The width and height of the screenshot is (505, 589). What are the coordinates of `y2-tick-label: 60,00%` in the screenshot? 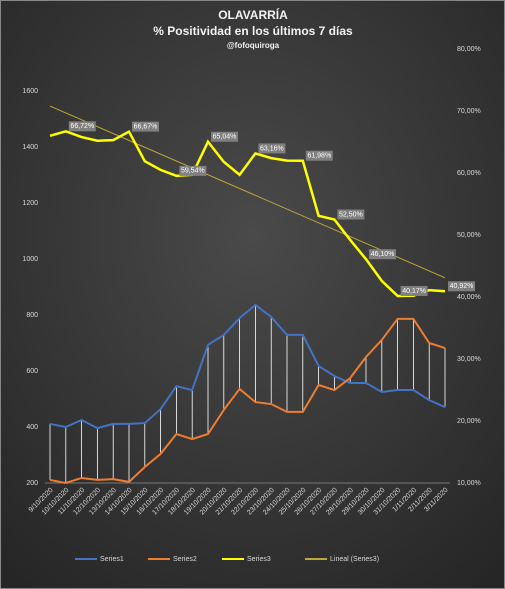 It's located at (469, 173).